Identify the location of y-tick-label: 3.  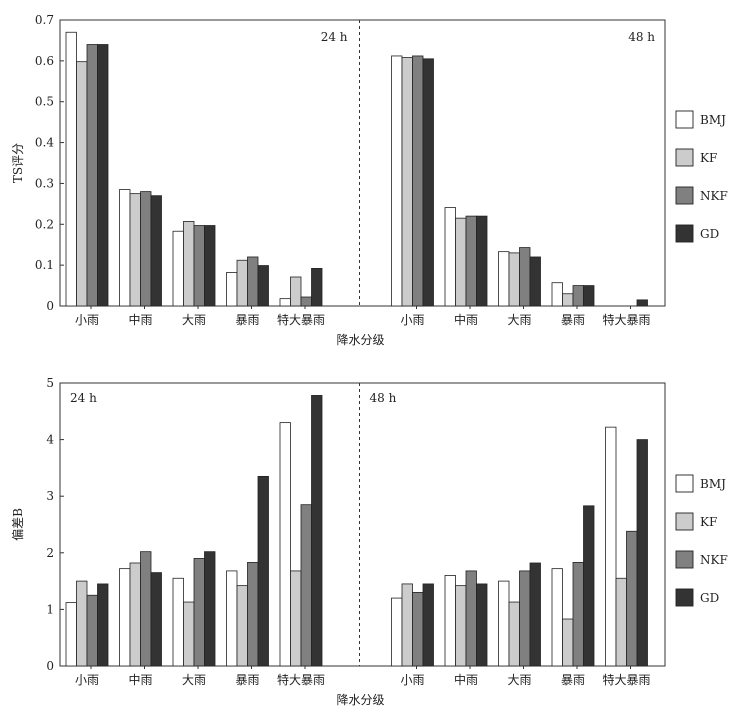
(50, 496).